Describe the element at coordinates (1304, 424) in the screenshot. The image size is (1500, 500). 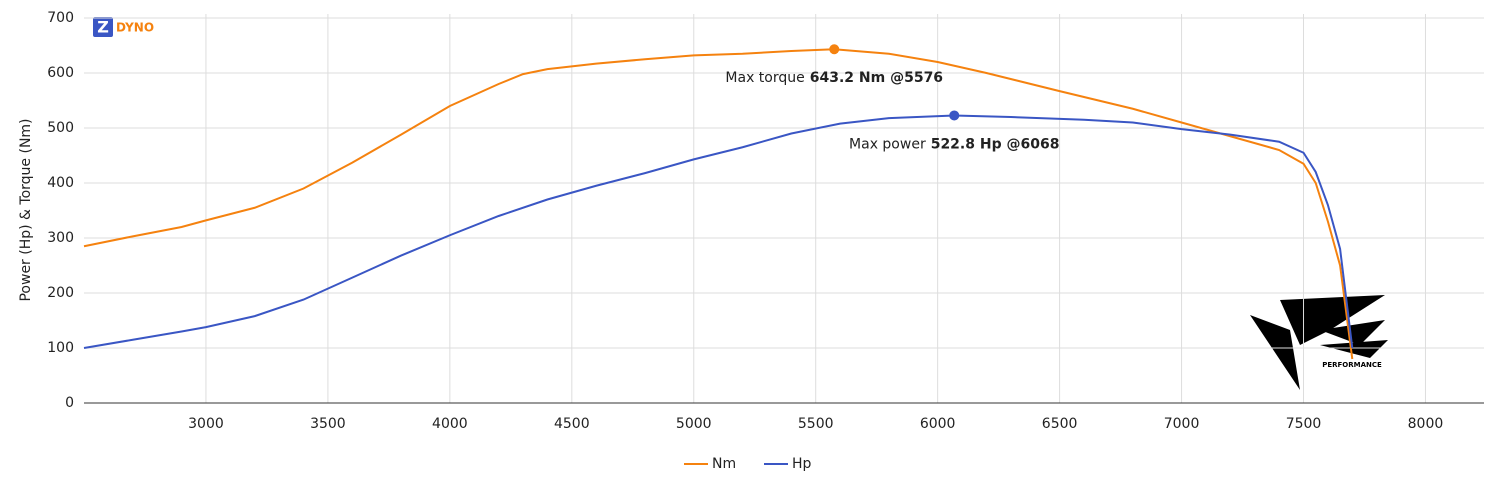
I see `x-tick-label: 7500` at that location.